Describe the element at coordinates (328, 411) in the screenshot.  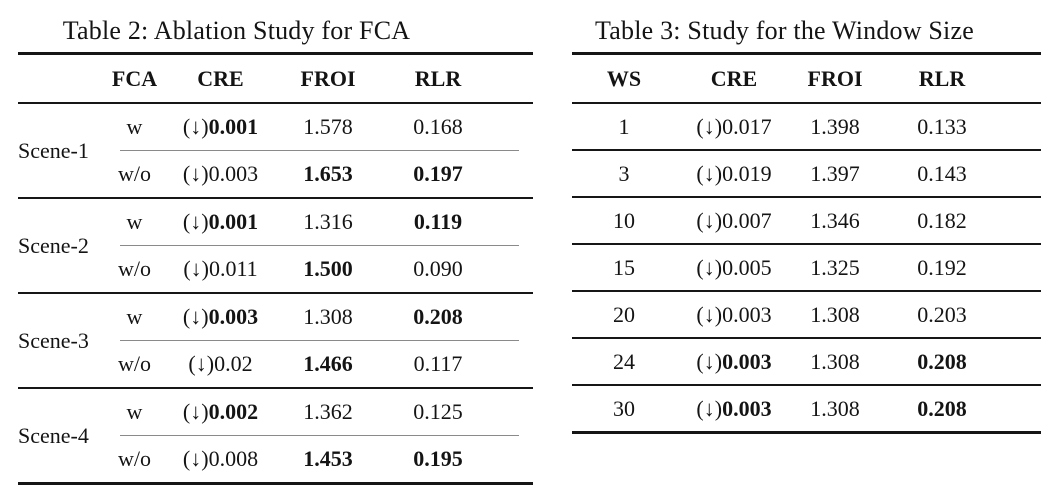
I see `froi-cell: 1.362` at that location.